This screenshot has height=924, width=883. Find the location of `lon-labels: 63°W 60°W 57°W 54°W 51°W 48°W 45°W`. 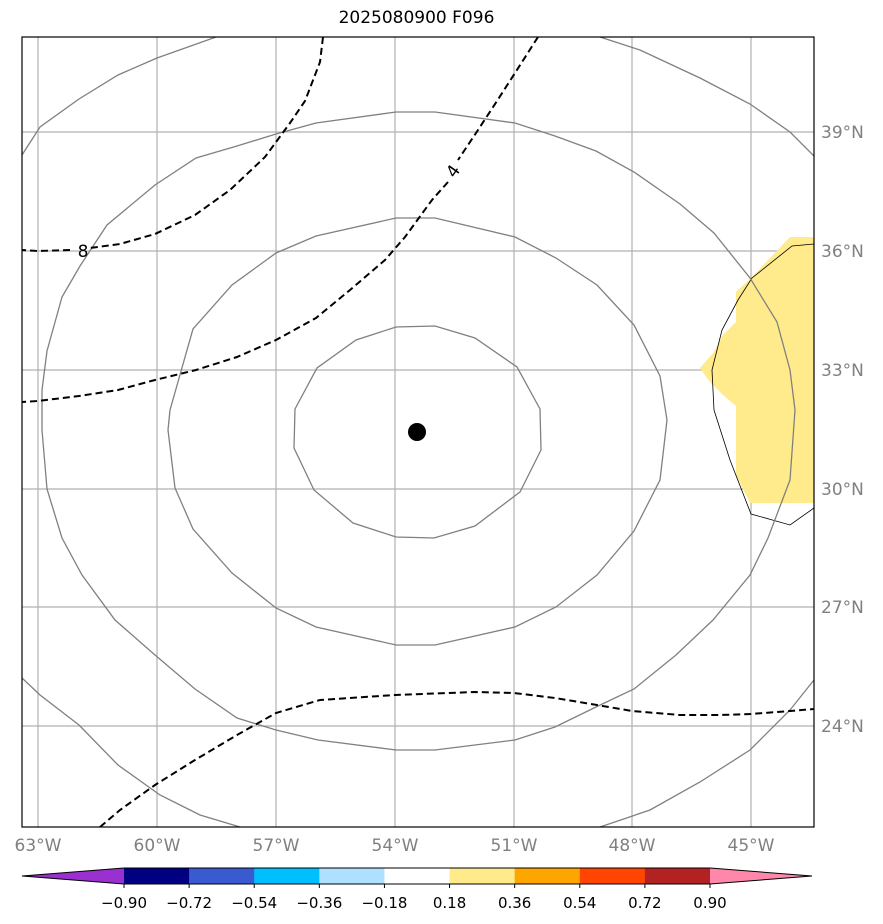

lon-labels: 63°W 60°W 57°W 54°W 51°W 48°W 45°W is located at coordinates (395, 846).